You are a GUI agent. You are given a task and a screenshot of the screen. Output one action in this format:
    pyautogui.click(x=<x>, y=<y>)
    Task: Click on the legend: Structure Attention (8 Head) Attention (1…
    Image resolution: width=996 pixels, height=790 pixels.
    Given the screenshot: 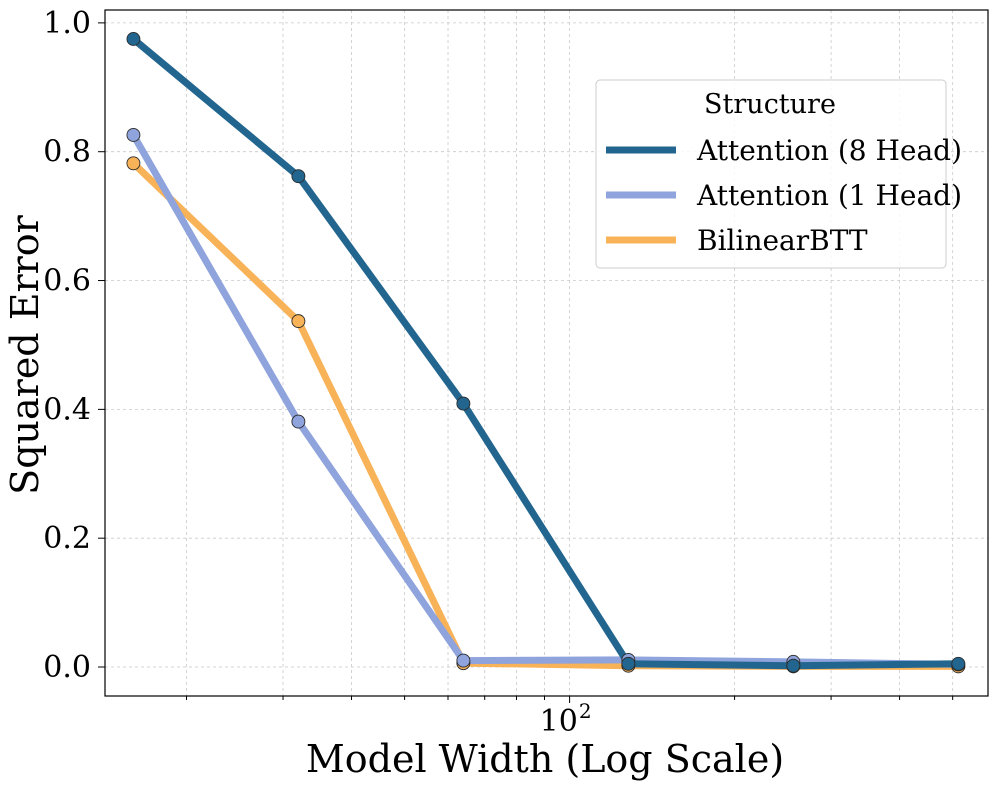 What is the action you would take?
    pyautogui.click(x=778, y=174)
    